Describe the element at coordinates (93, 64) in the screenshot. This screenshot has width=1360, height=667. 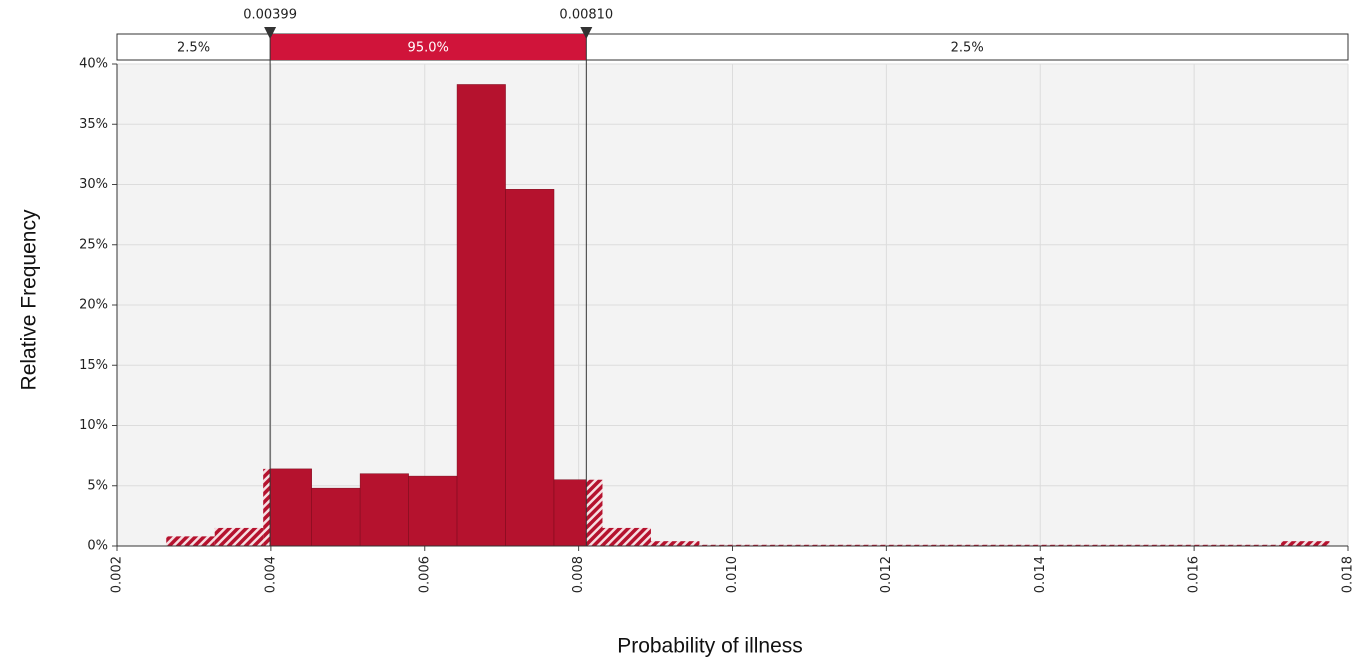
I see `y-tick-label: 40%` at that location.